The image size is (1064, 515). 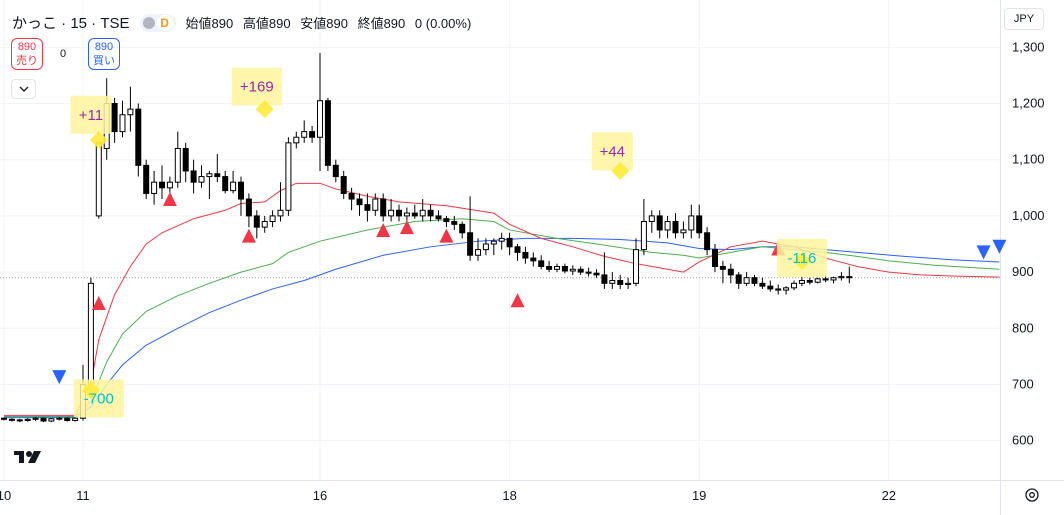 What do you see at coordinates (612, 151) in the screenshot?
I see `trade-result-label: +44` at bounding box center [612, 151].